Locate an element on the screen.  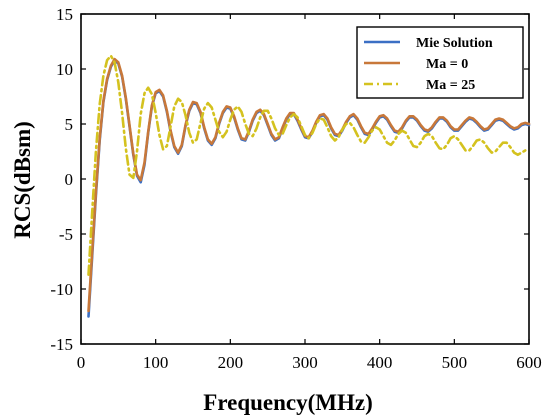
y-axis-title: RCS(dBsm) is located at coordinates (22, 180).